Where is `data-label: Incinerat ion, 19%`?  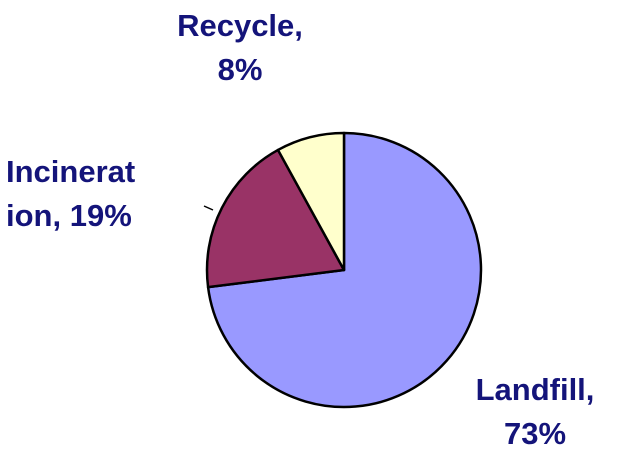 data-label: Incinerat ion, 19% is located at coordinates (71, 193).